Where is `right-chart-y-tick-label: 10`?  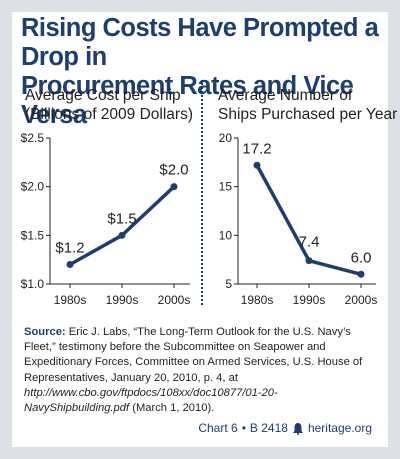 right-chart-y-tick-label: 10 is located at coordinates (226, 235).